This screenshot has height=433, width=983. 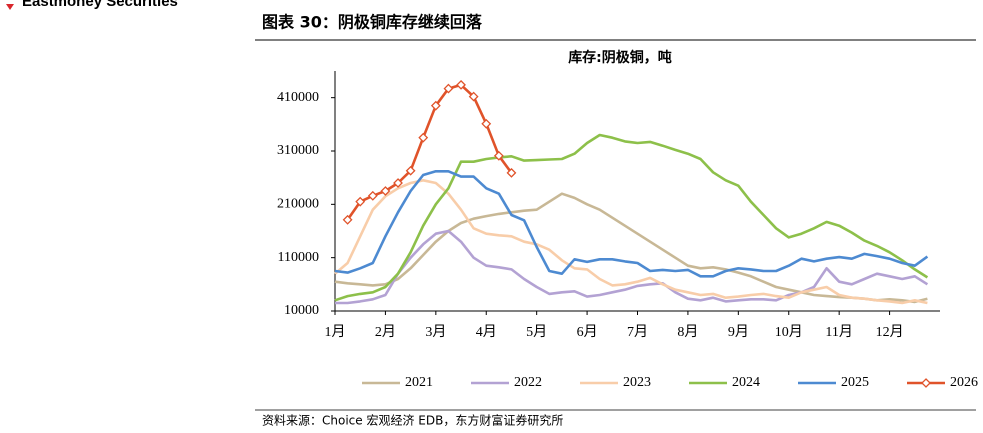 I want to click on series-line, so click(x=632, y=267).